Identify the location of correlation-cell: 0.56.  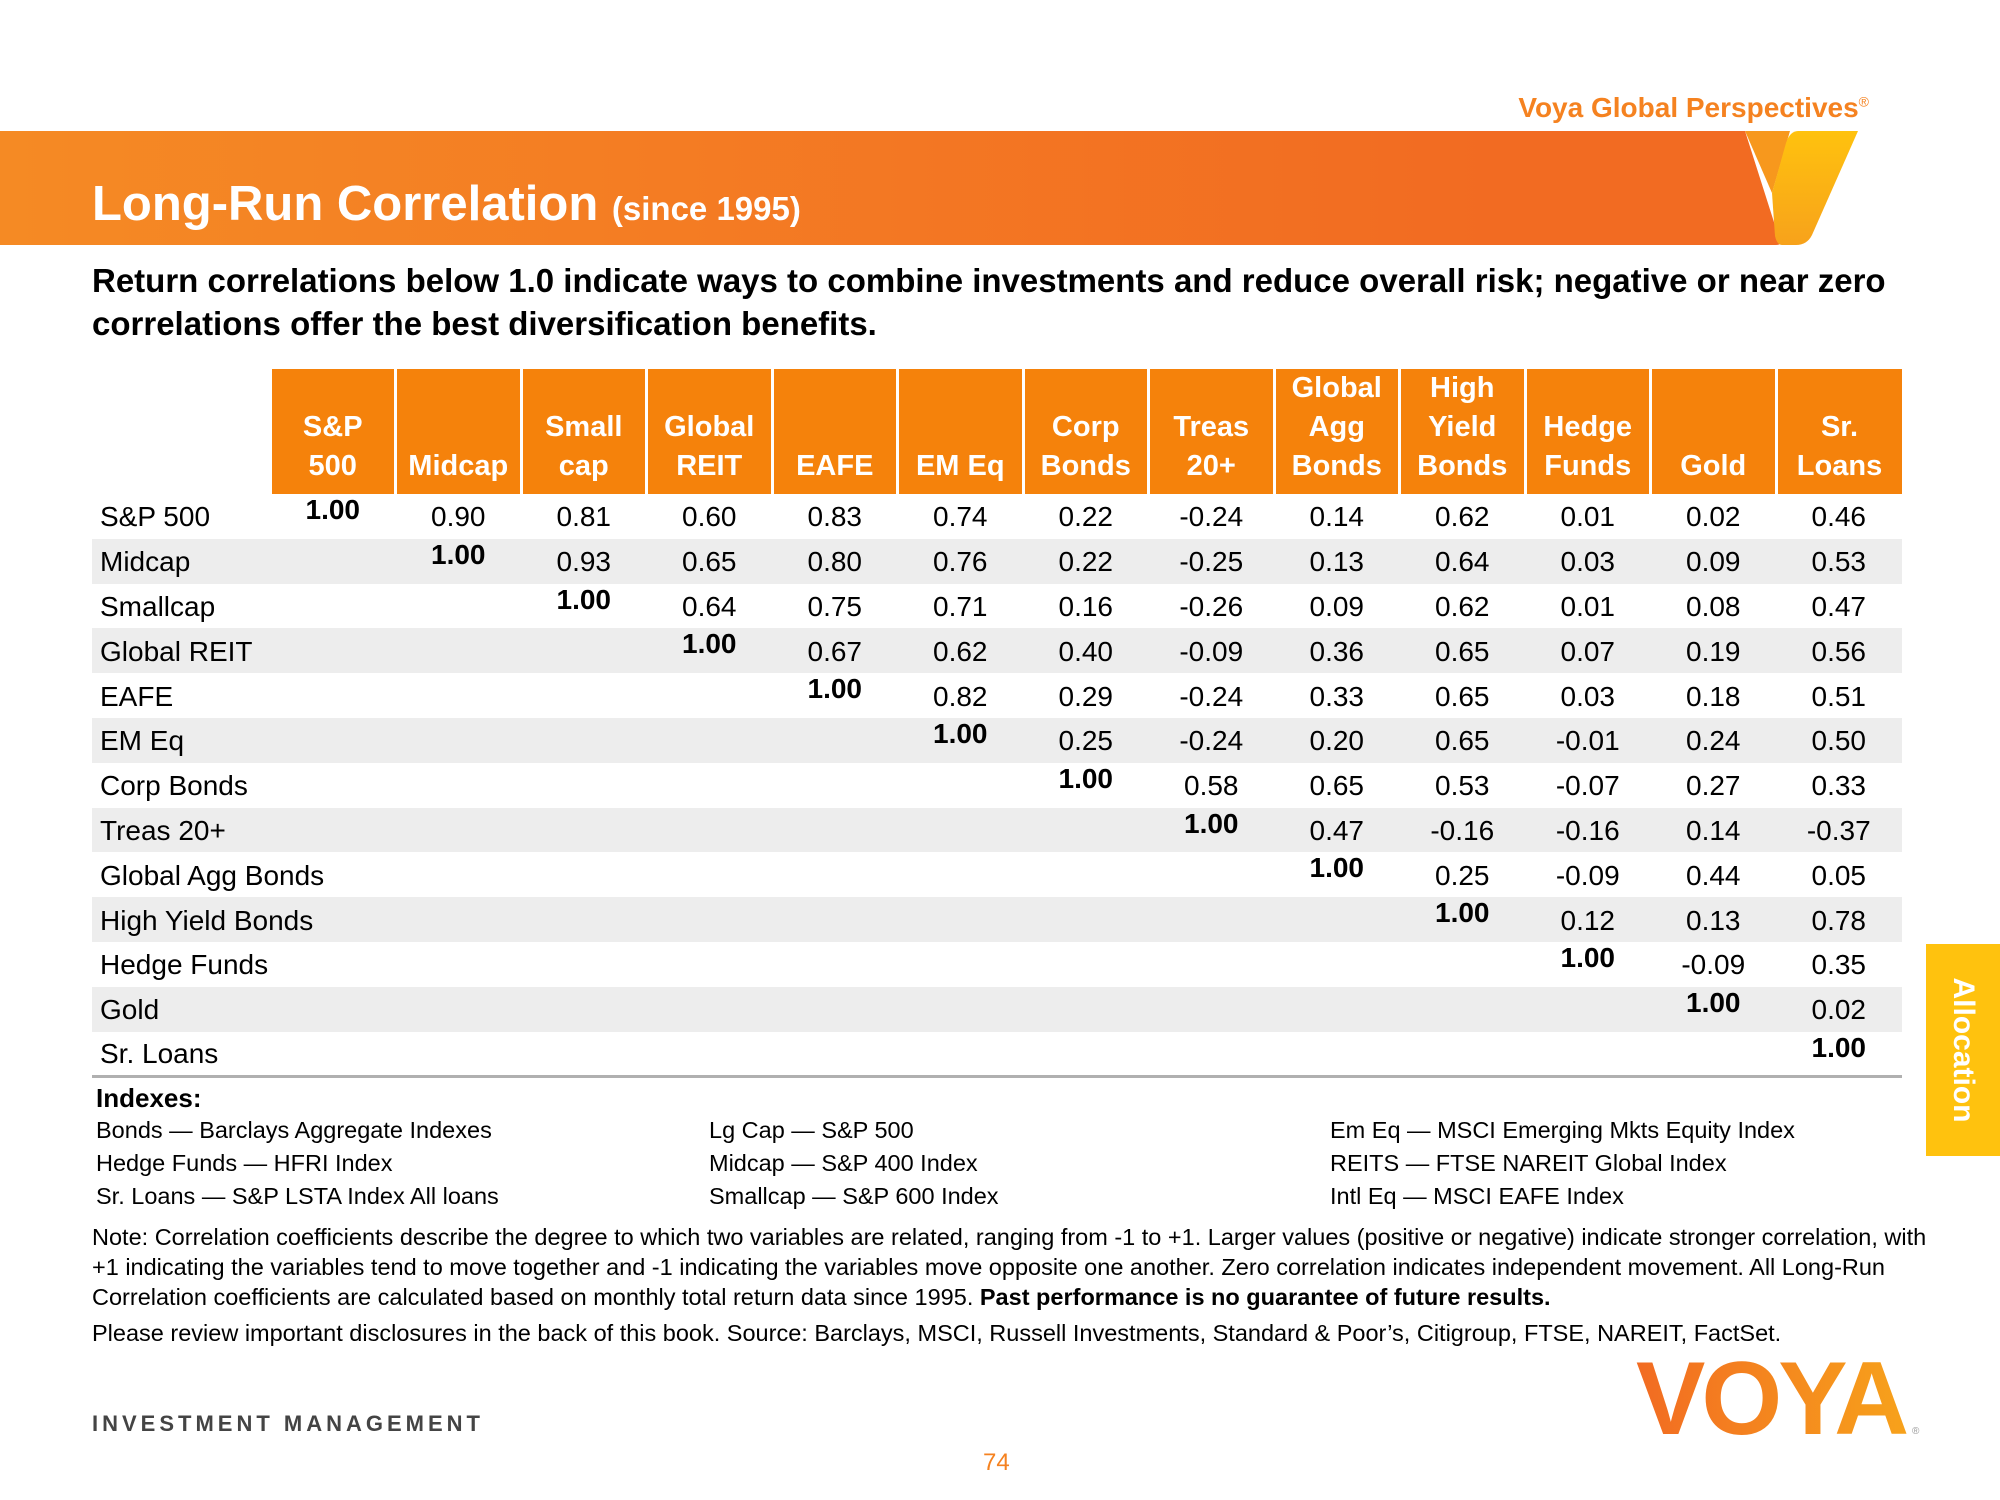
(1839, 651).